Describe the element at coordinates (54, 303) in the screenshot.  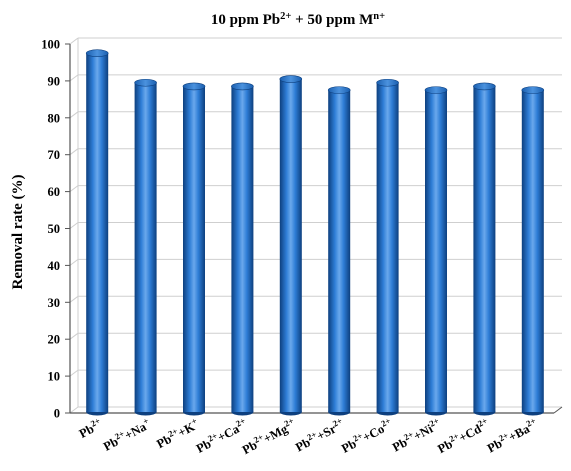
I see `y-tick-label: 30` at that location.